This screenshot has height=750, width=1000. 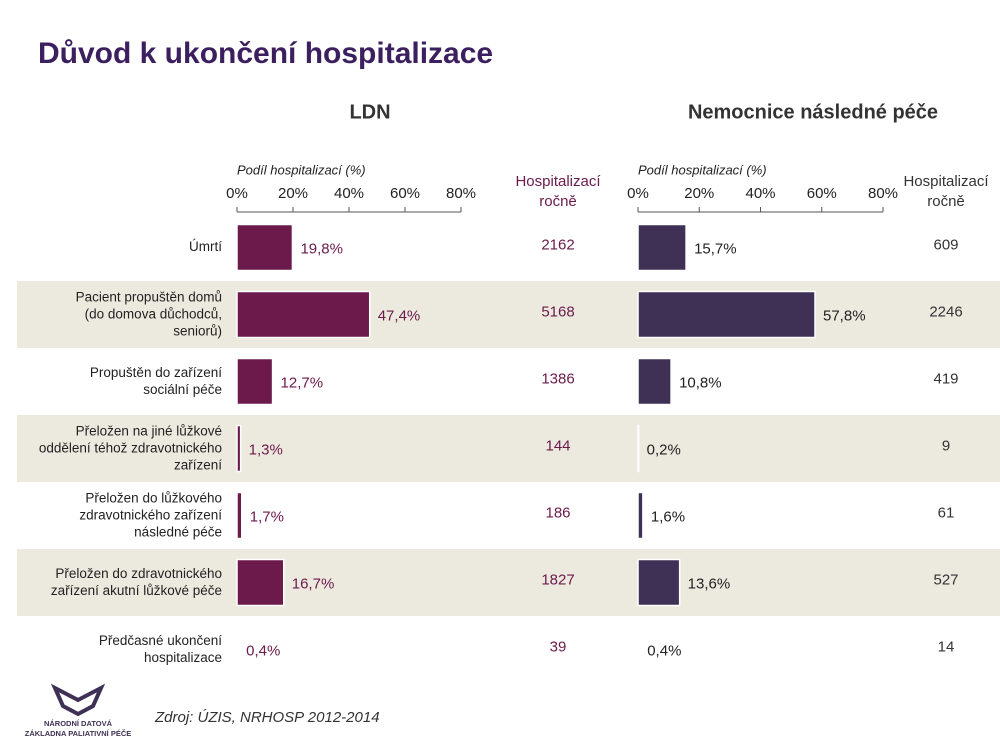 What do you see at coordinates (945, 244) in the screenshot?
I see `count-cell: 609` at bounding box center [945, 244].